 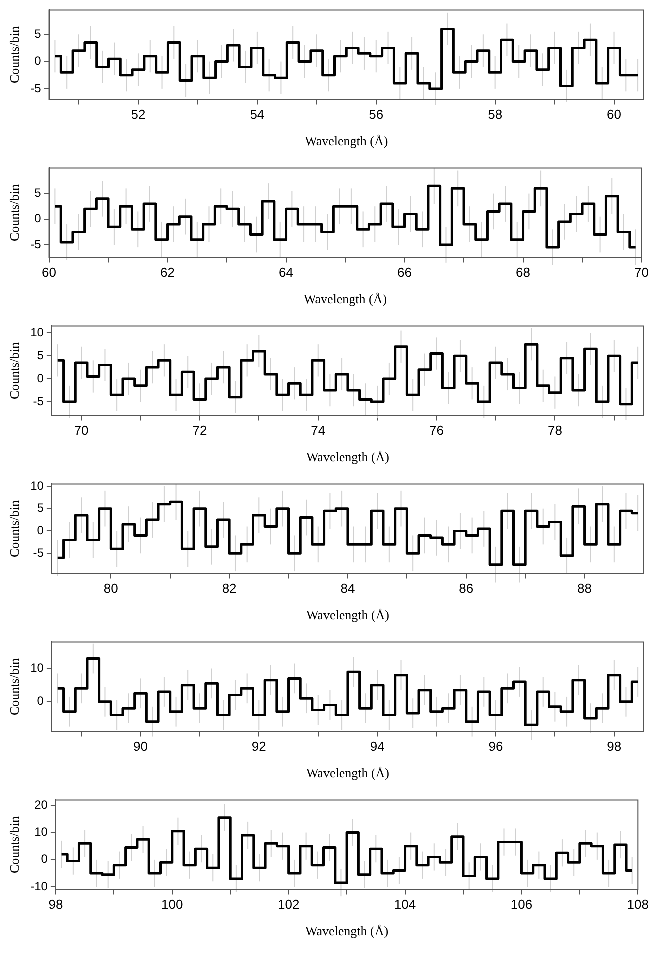 I want to click on x-tick-label: 88, so click(x=585, y=588).